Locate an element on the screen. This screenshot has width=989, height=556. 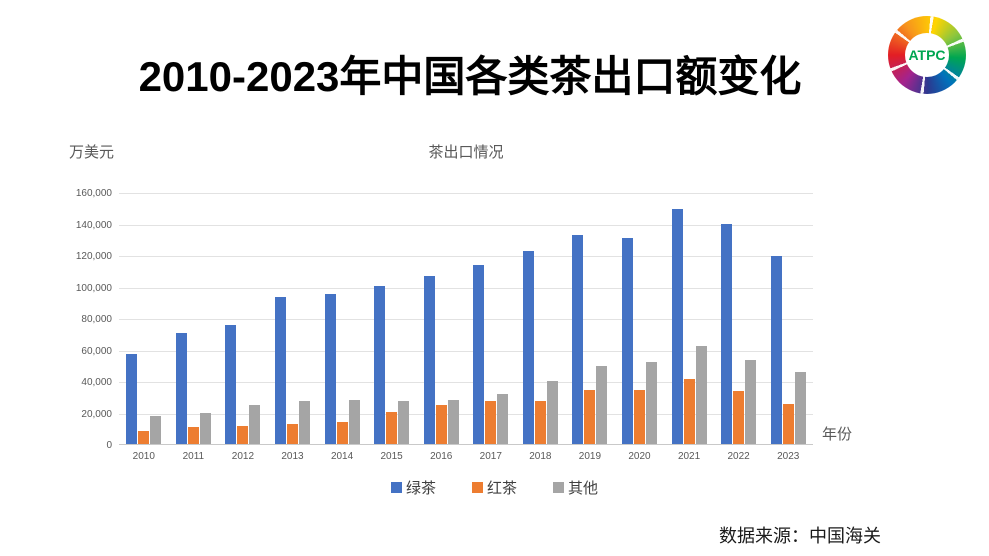
y-axis-tick-label: 40,000 is located at coordinates (96, 382).